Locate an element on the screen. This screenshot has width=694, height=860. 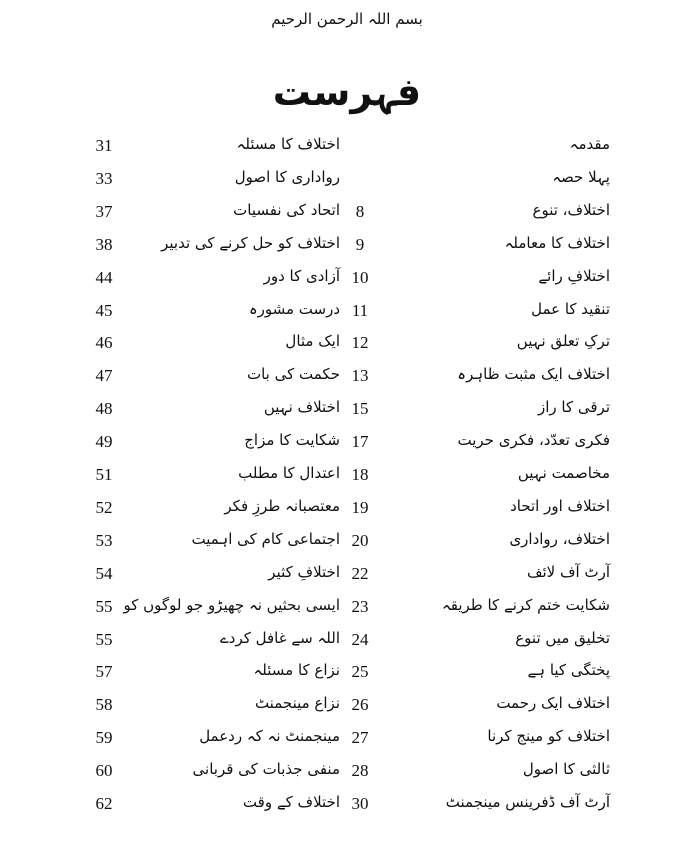
toc-entry-page: 12 is located at coordinates (360, 343).